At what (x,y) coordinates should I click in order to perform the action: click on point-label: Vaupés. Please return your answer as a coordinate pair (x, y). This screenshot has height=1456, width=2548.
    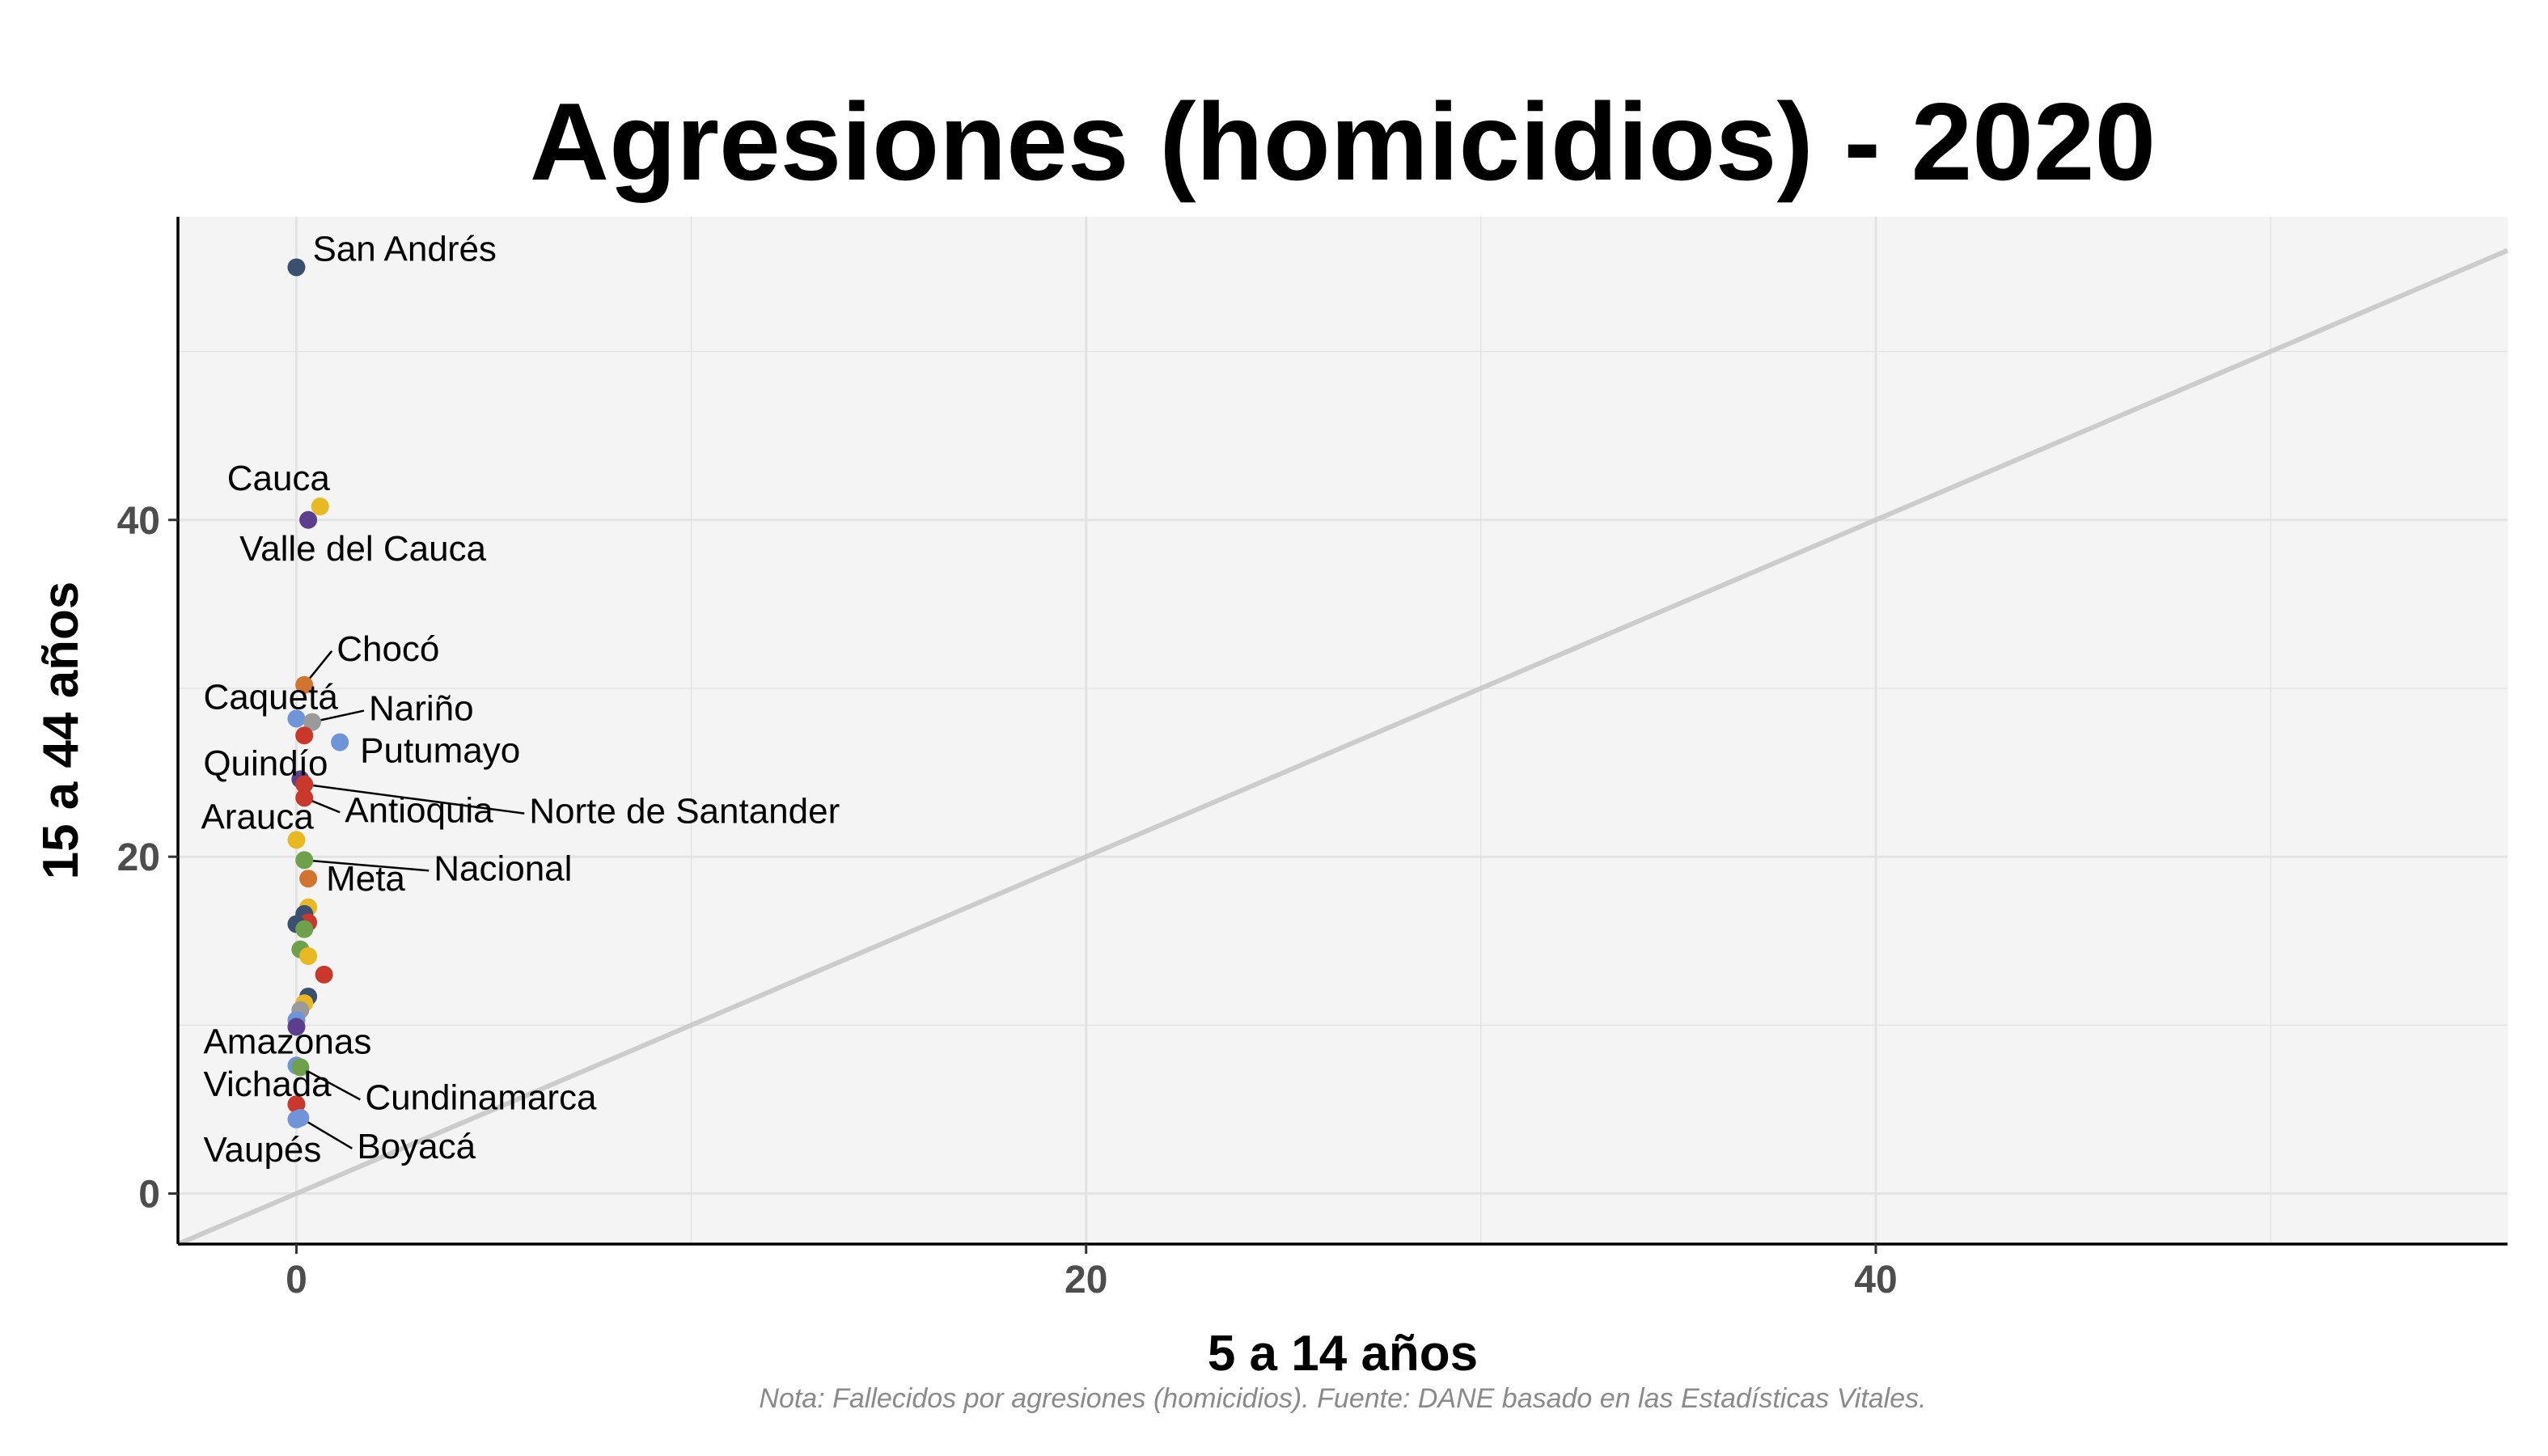
    Looking at the image, I should click on (262, 1150).